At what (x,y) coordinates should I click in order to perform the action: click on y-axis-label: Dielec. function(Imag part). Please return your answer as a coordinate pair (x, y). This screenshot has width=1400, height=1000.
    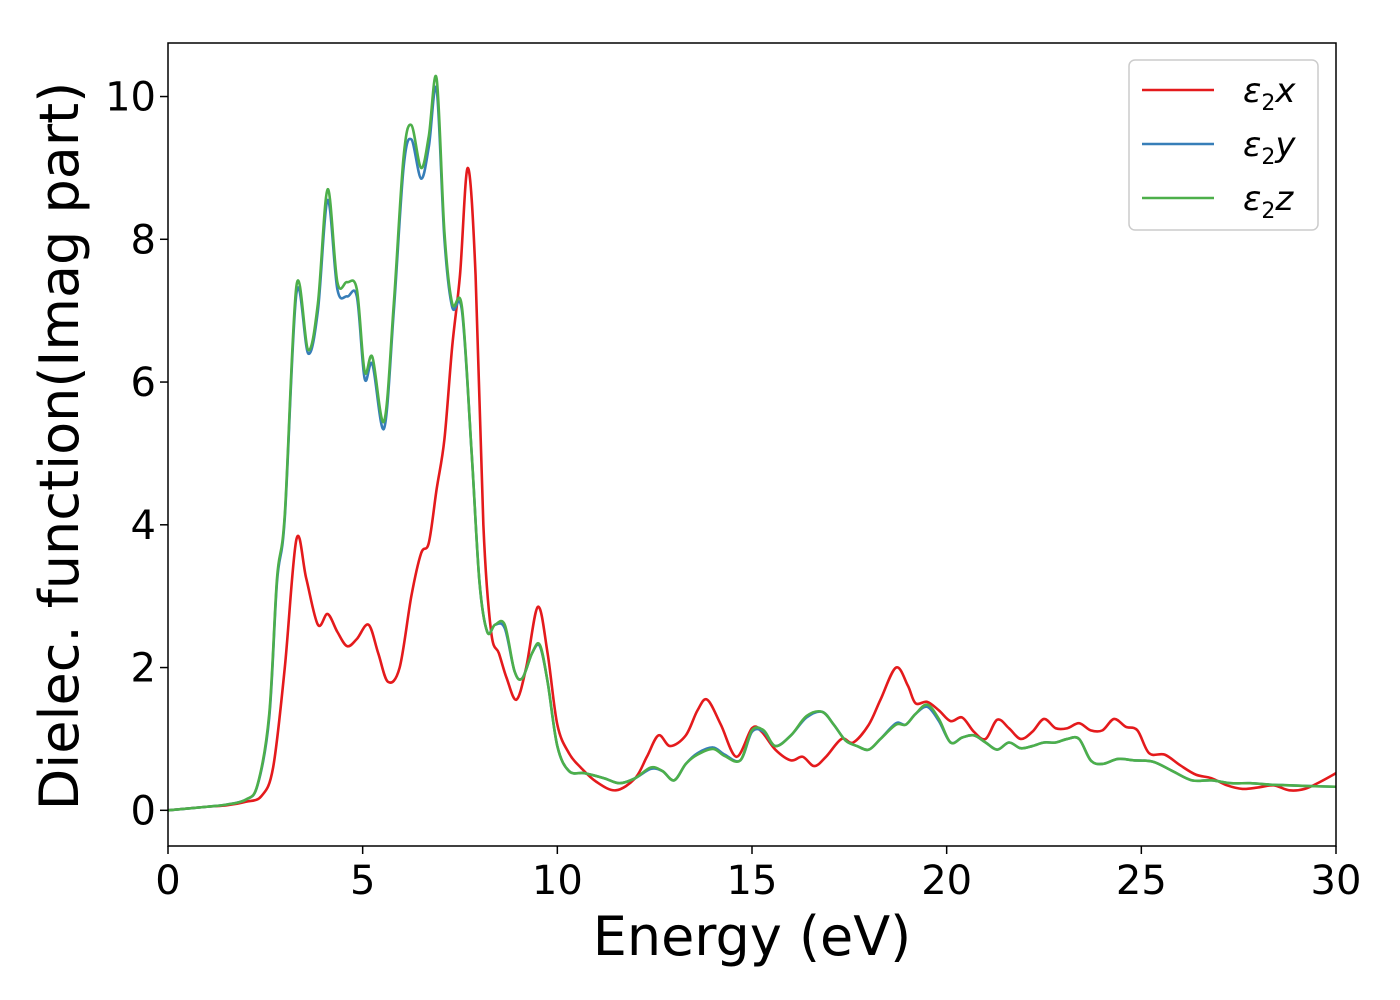
    Looking at the image, I should click on (59, 446).